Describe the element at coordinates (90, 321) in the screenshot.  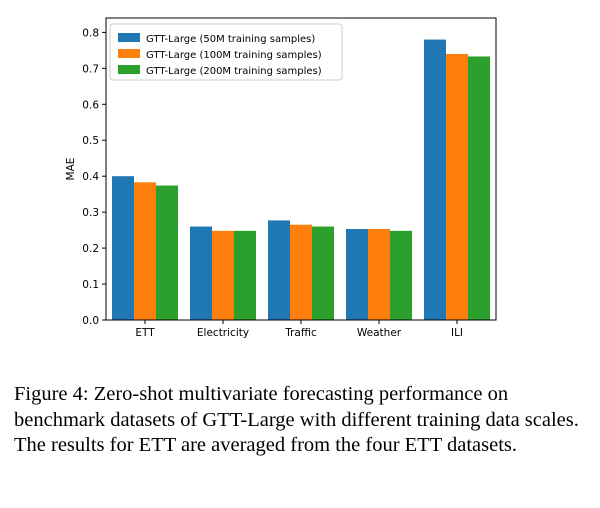
I see `y-tick-label: 0.0` at that location.